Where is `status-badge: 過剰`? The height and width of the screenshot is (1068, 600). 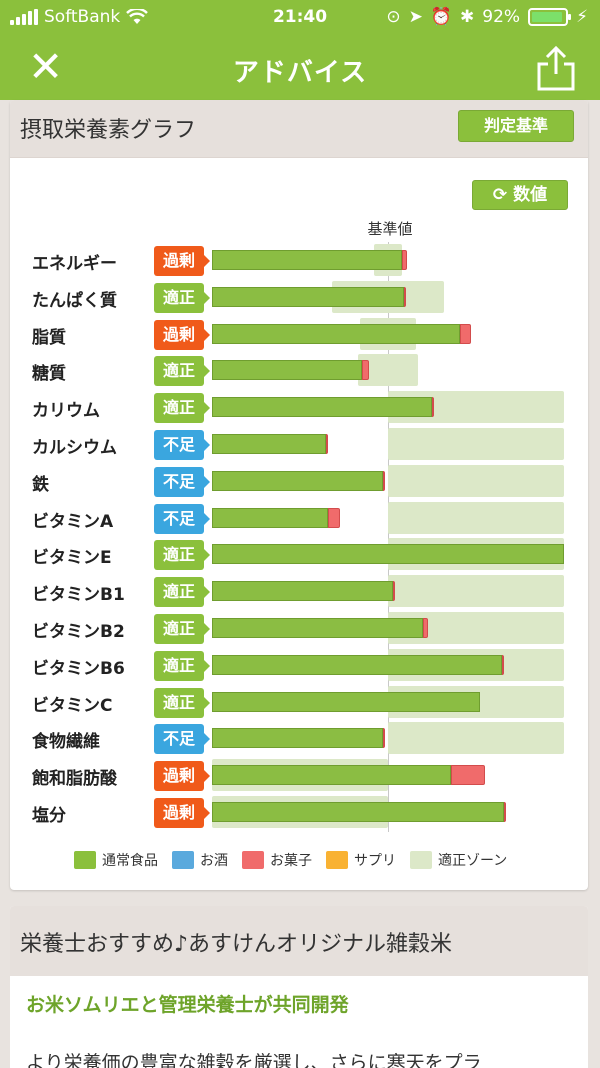 status-badge: 過剰 is located at coordinates (182, 261).